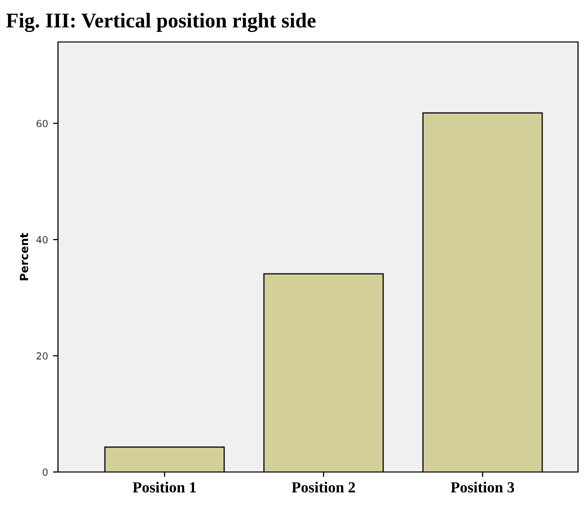  I want to click on y-tick-label: 20, so click(42, 356).